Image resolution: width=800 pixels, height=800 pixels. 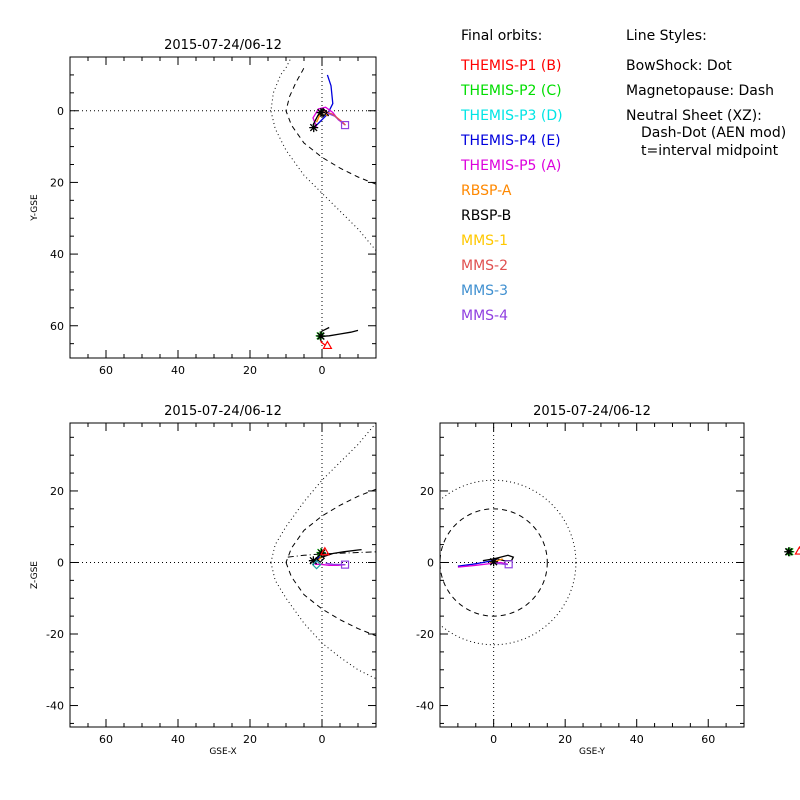 I want to click on legend-item: THEMIS-P4 (E), so click(x=510, y=141).